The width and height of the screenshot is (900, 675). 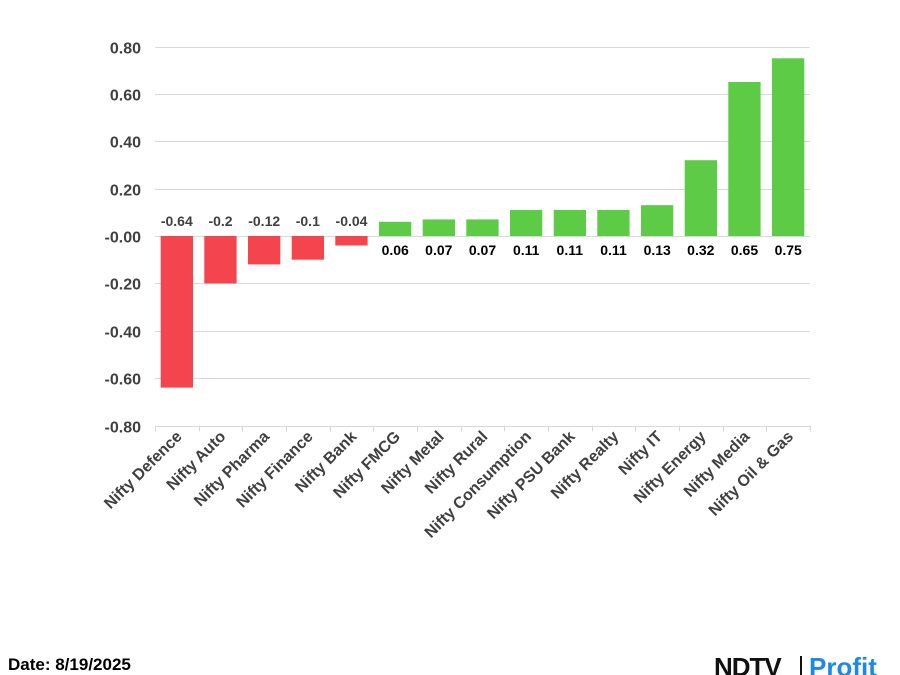 What do you see at coordinates (700, 198) in the screenshot?
I see `bar-nifty-energy` at bounding box center [700, 198].